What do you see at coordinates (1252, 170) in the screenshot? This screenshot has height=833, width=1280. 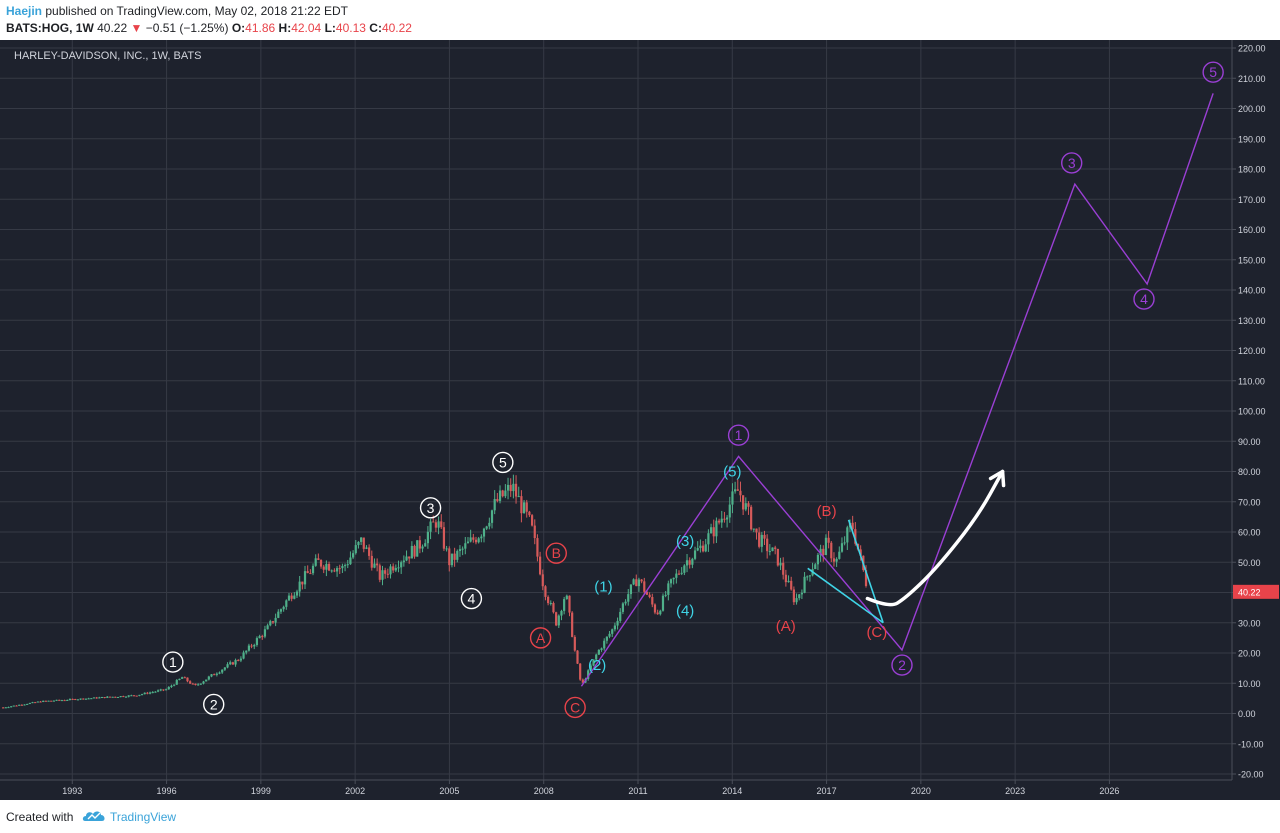 I see `y-tick-label: 180.00` at bounding box center [1252, 170].